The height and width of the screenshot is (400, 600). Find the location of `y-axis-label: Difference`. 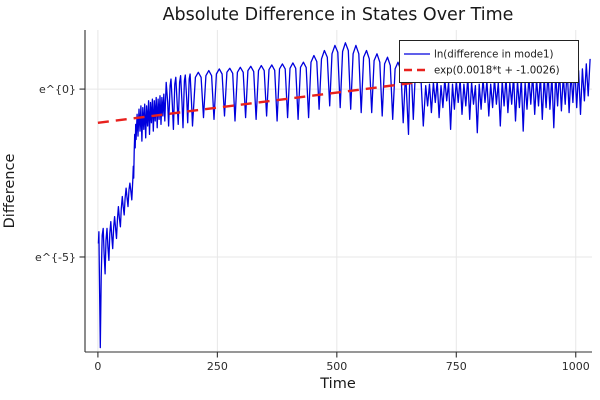

y-axis-label: Difference is located at coordinates (10, 191).